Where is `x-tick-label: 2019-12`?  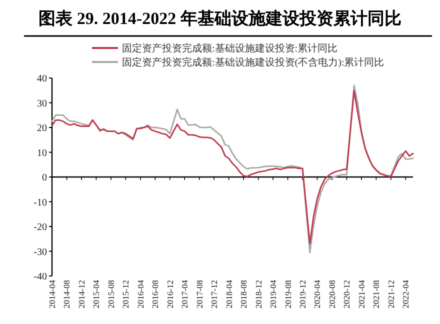 x-tick-label: 2019-12 is located at coordinates (302, 294).